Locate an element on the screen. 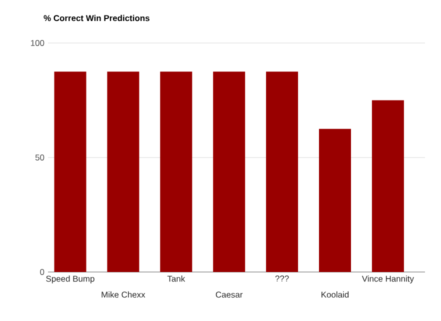 This screenshot has width=441, height=321. x-tick-label: Vince Hannity is located at coordinates (388, 280).